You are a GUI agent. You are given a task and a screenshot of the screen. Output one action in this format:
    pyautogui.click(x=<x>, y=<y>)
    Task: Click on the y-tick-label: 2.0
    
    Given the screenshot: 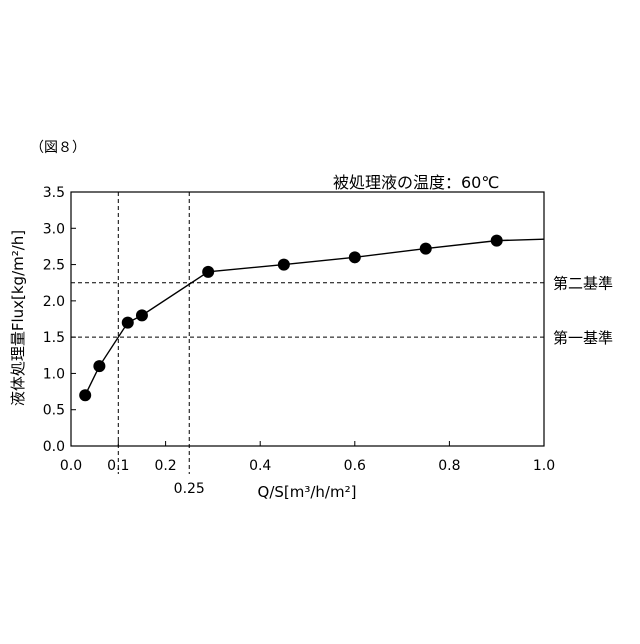 What is the action you would take?
    pyautogui.click(x=54, y=302)
    